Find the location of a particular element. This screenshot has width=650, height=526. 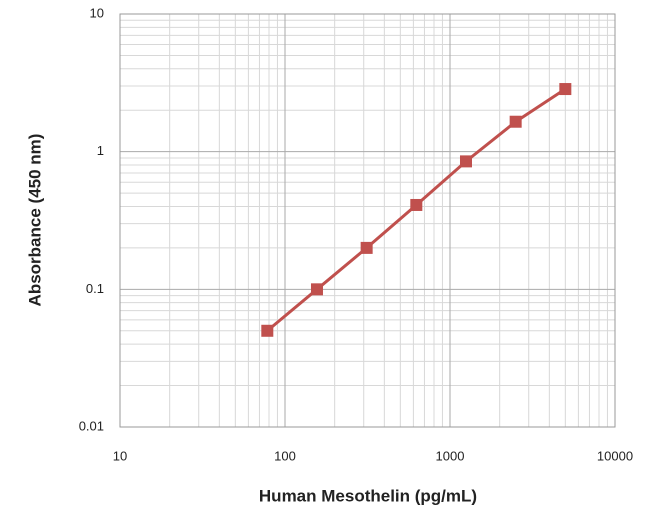

y-tick-label: 0.1 is located at coordinates (95, 288).